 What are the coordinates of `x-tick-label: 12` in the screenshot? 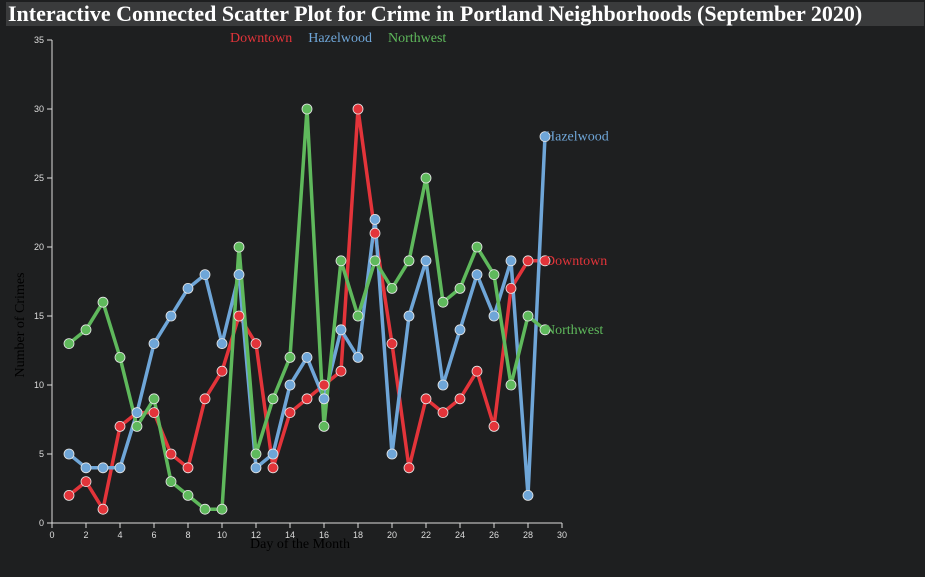 It's located at (256, 535).